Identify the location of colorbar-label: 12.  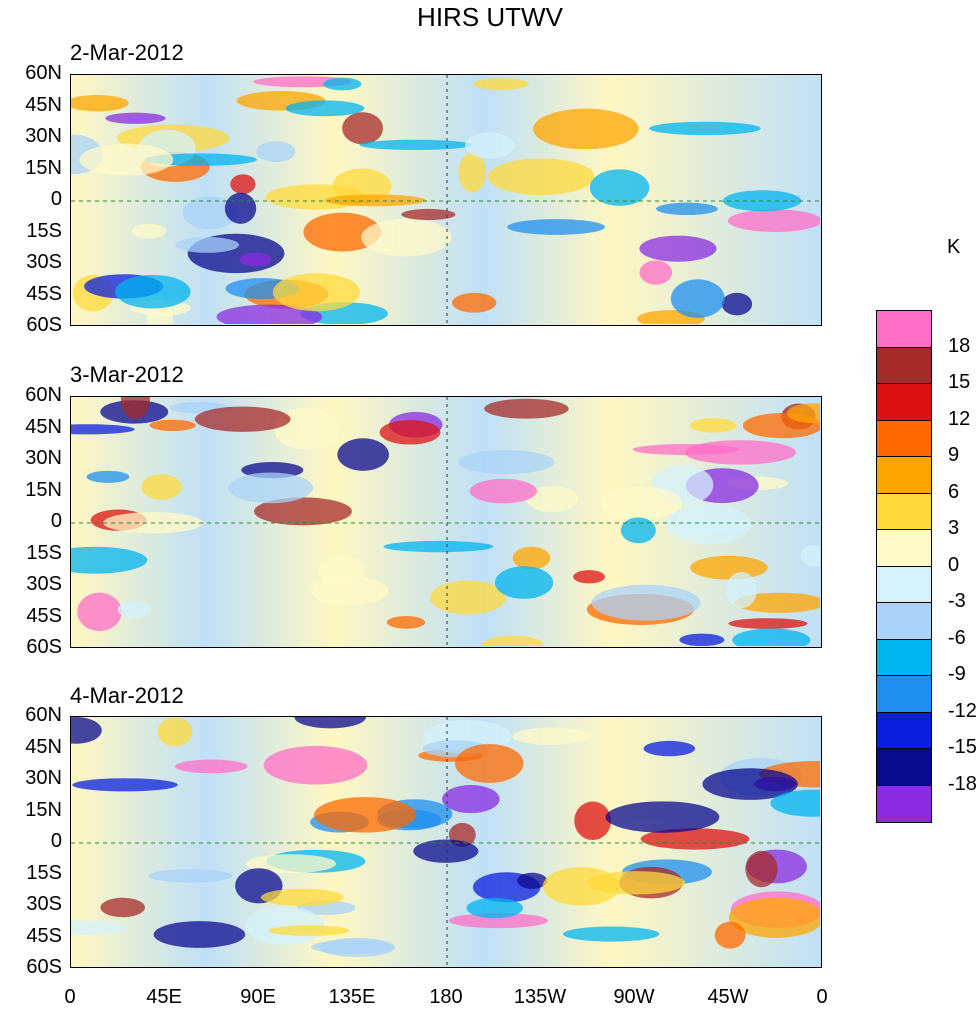
(959, 418).